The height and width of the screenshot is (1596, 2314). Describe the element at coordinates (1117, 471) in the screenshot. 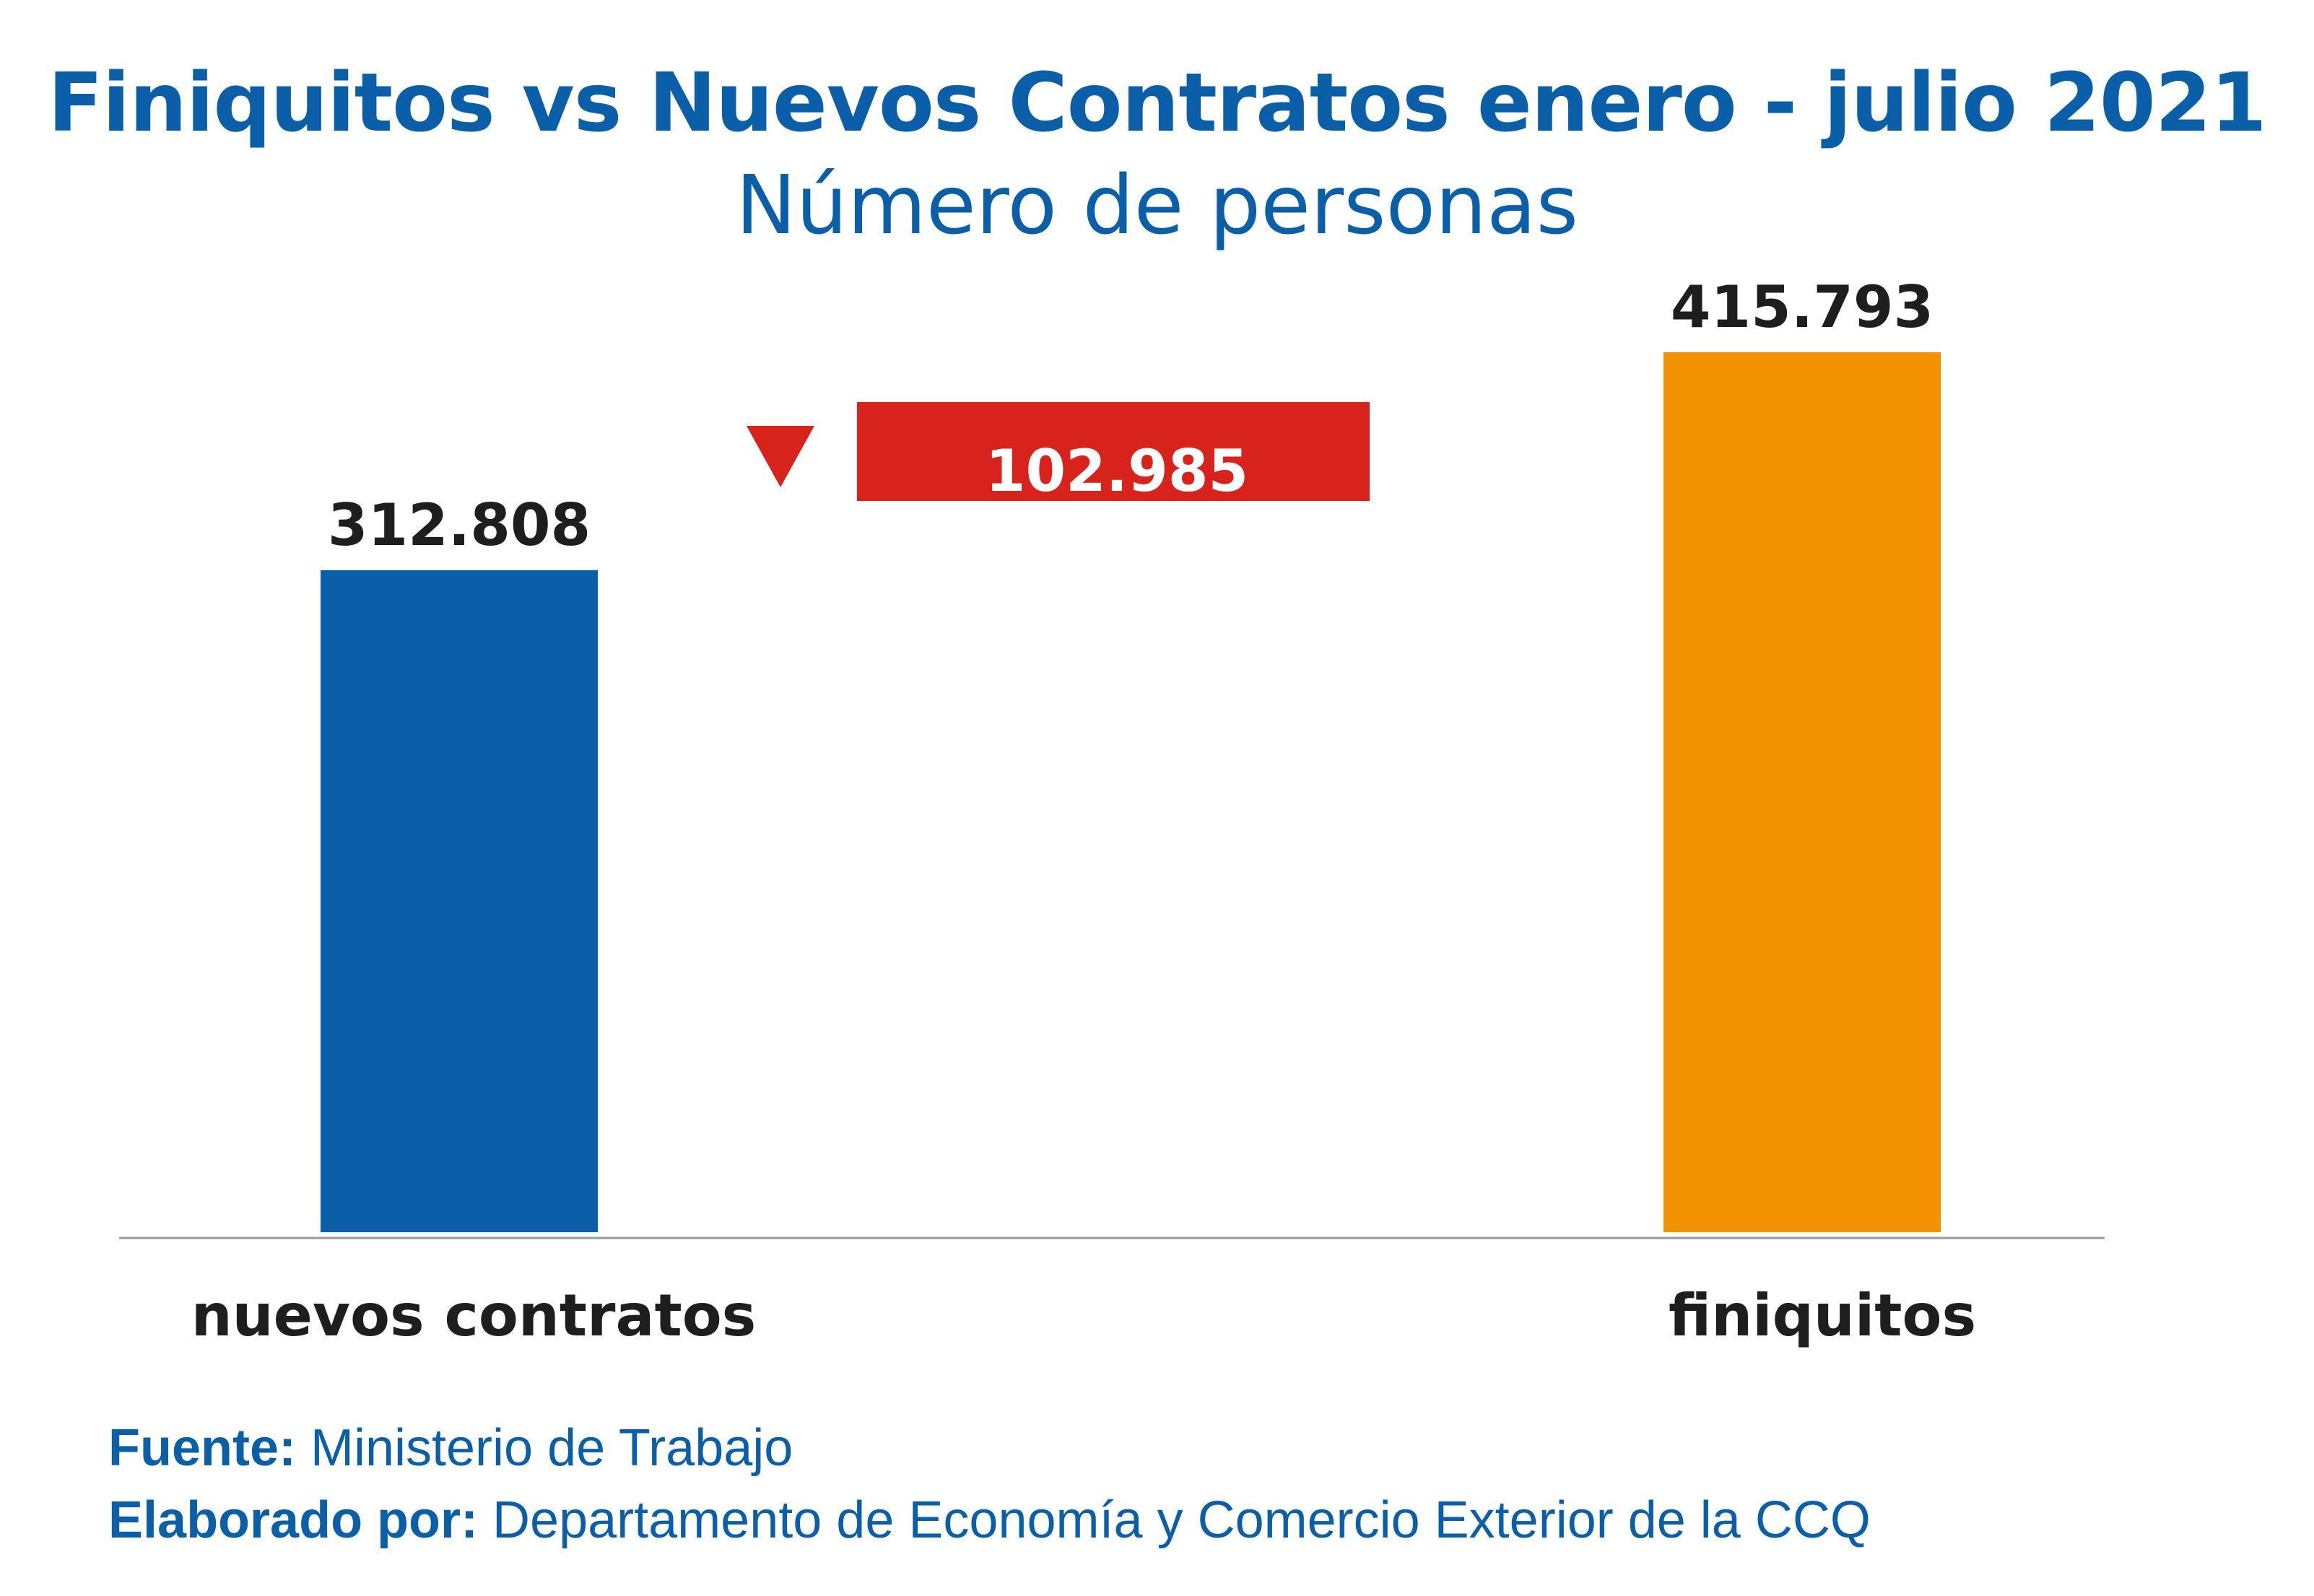

I see `difference-label: 102.985` at that location.